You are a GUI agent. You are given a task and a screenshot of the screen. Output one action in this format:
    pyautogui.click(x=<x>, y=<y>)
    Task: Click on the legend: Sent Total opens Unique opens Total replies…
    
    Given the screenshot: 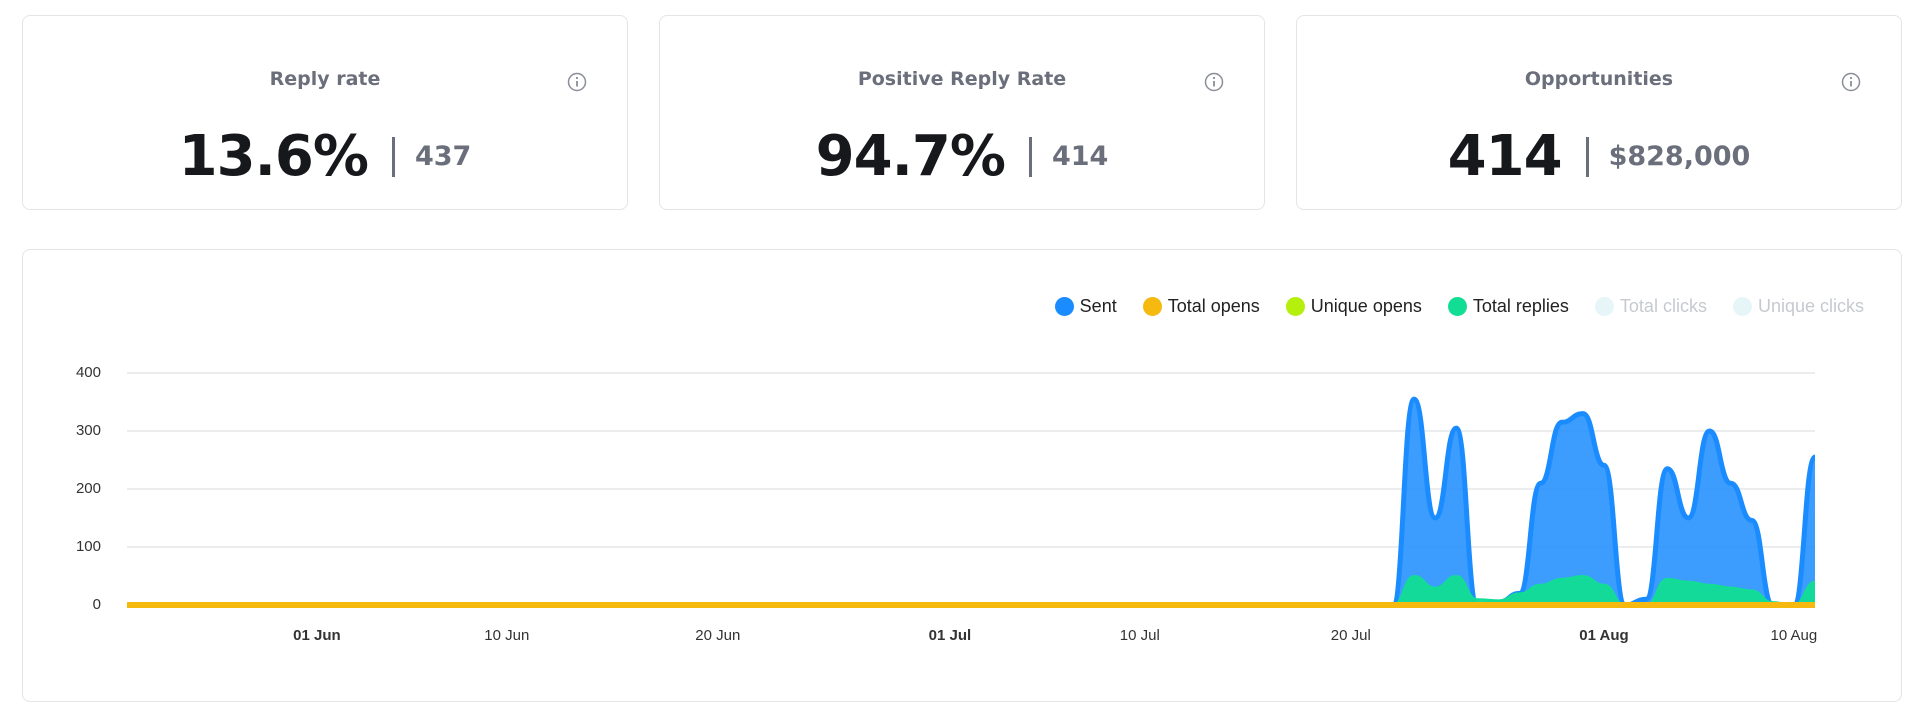 What is the action you would take?
    pyautogui.click(x=1459, y=306)
    